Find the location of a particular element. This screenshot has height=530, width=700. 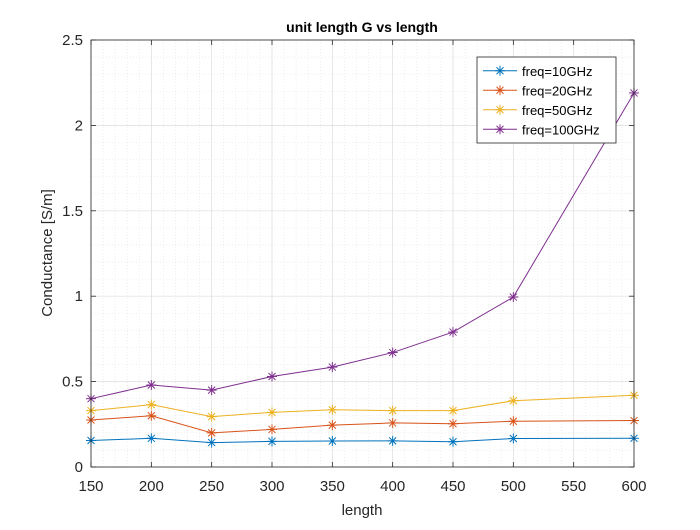

legend-item: freq=10GHz is located at coordinates (537, 71).